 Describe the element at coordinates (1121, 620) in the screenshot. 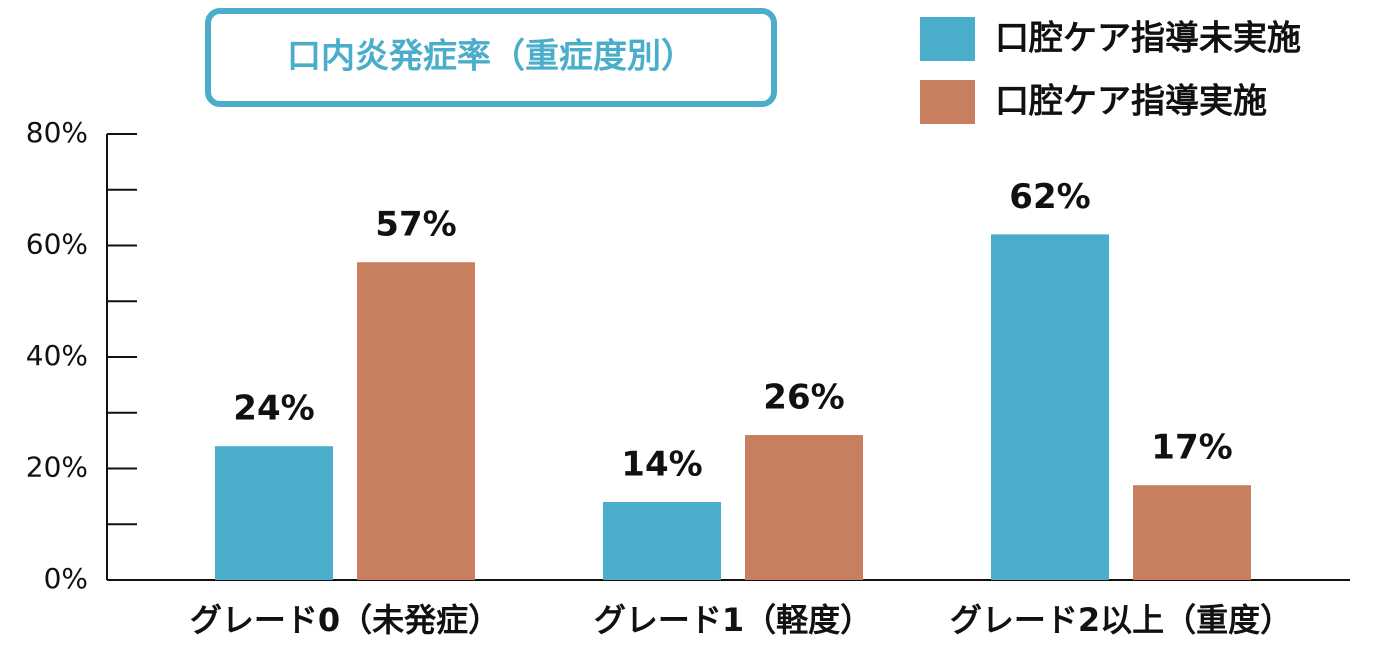

I see `x-tick-label: グレード2以上（重度）` at that location.